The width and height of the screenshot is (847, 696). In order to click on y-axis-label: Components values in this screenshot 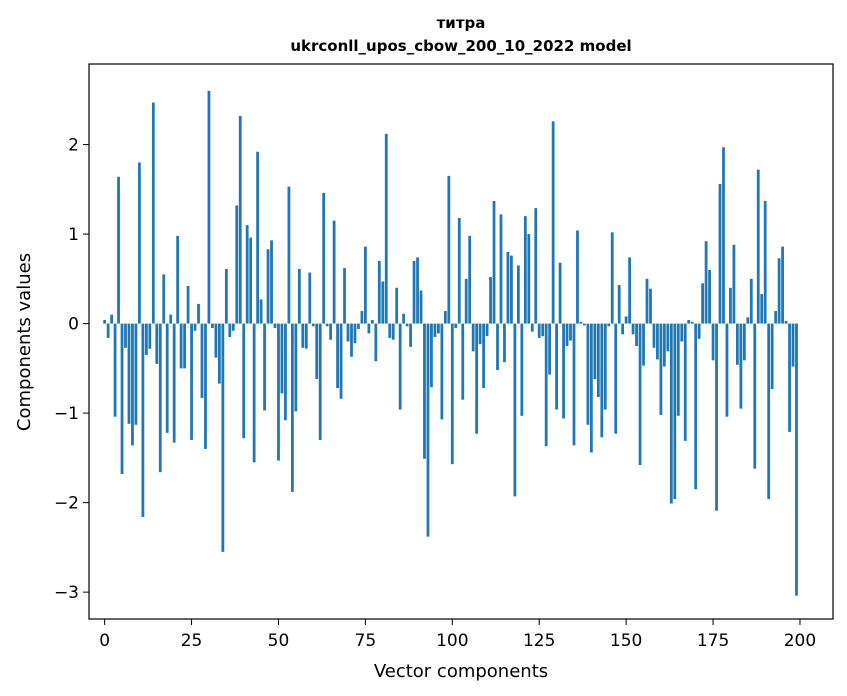, I will do `click(24, 342)`.